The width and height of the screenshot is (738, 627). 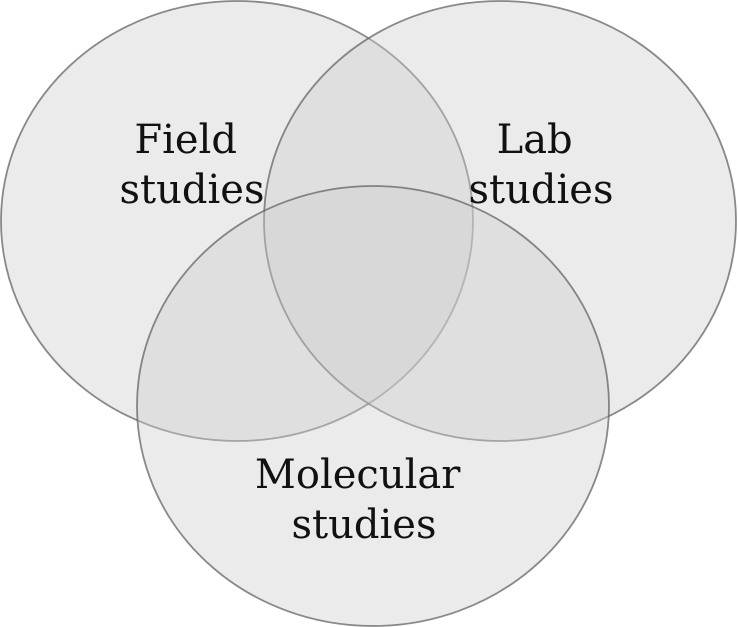 I want to click on molecular-studies-label-line-1: Molecular, so click(x=358, y=475).